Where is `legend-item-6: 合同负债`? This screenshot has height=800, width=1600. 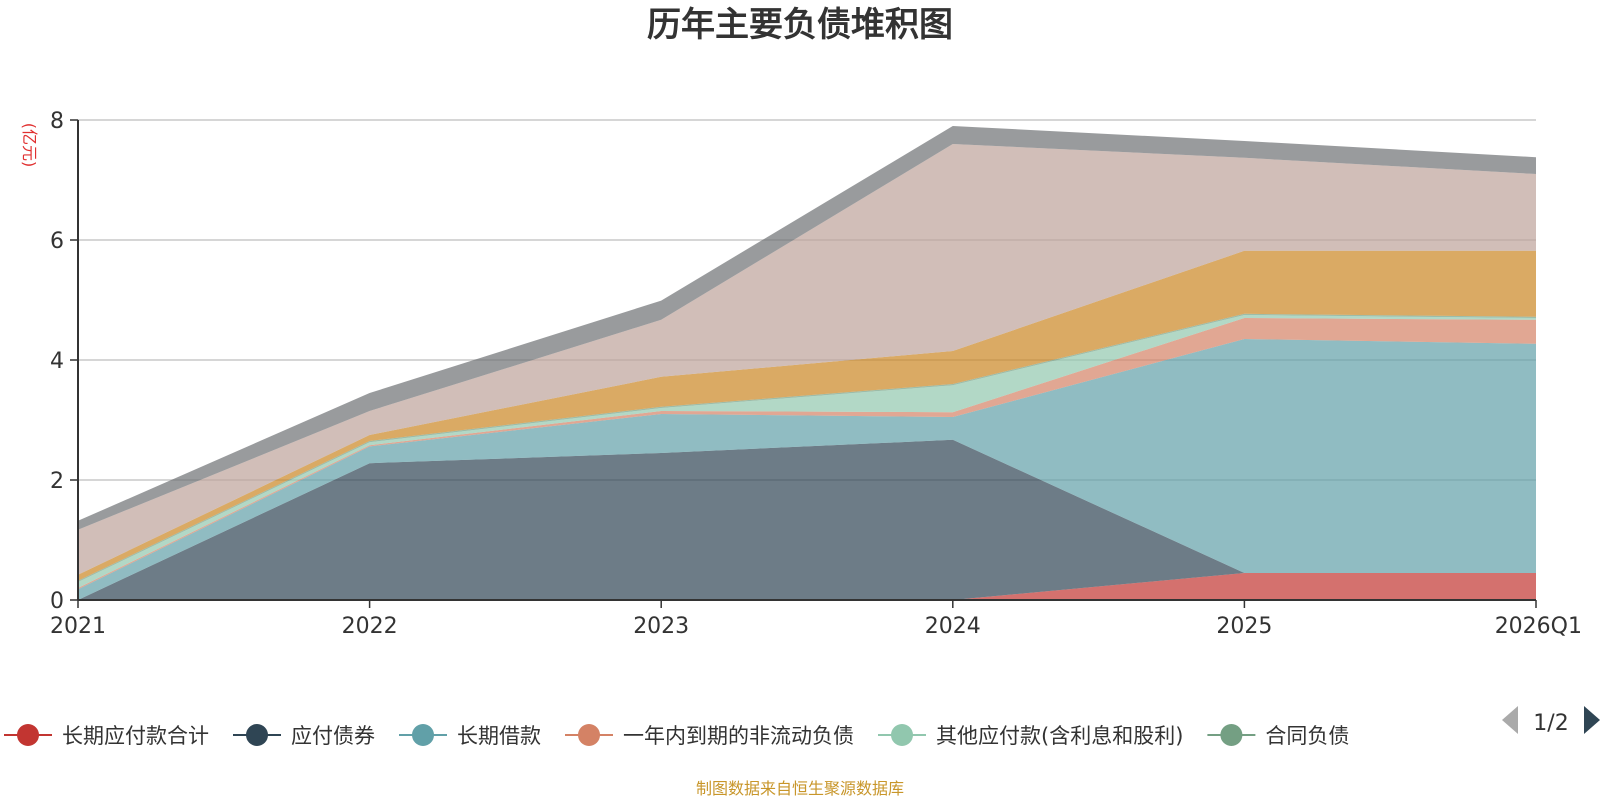 legend-item-6: 合同负债 is located at coordinates (1278, 736).